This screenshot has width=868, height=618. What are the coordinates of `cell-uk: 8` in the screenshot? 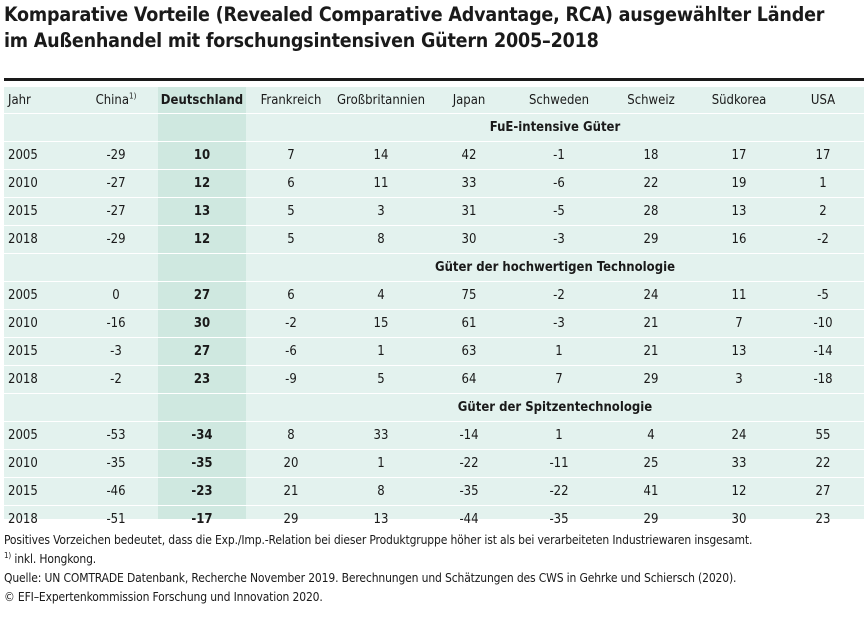 It's located at (381, 491).